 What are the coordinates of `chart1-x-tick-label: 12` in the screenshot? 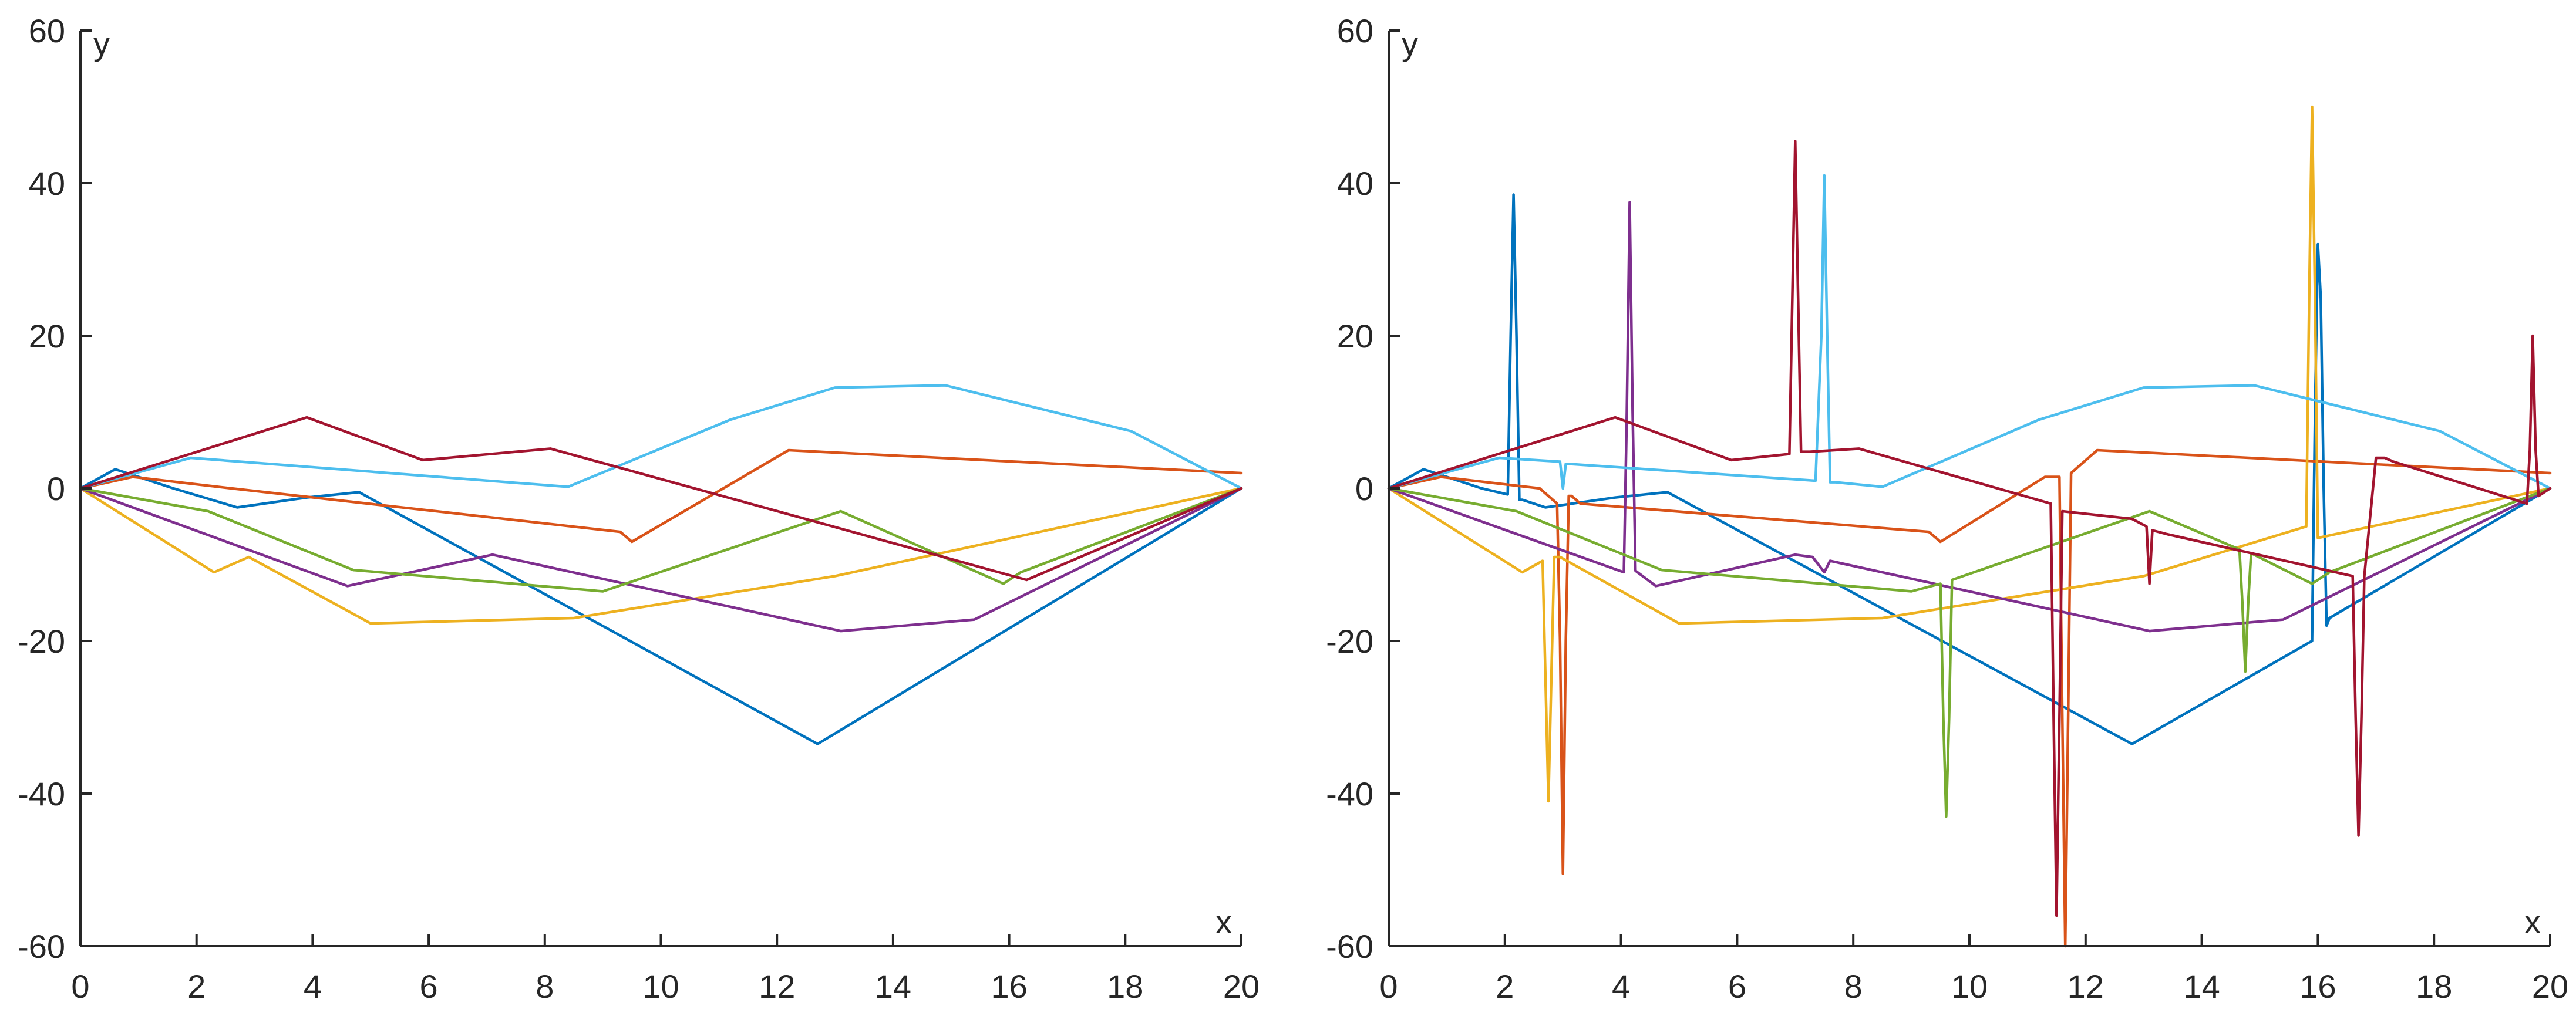 It's located at (777, 986).